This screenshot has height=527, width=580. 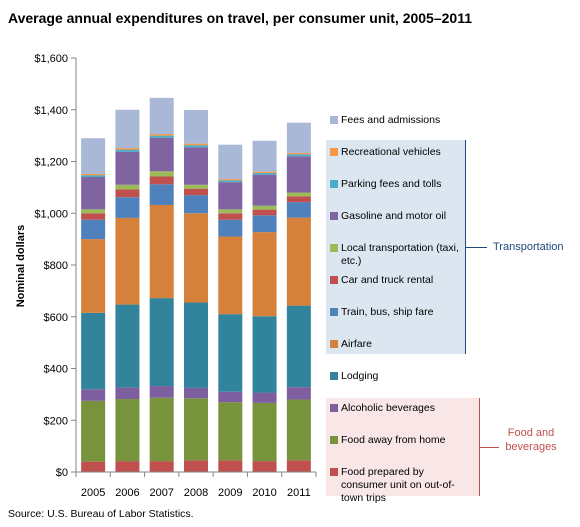 I want to click on legend-label: Food away from home, so click(x=393, y=440).